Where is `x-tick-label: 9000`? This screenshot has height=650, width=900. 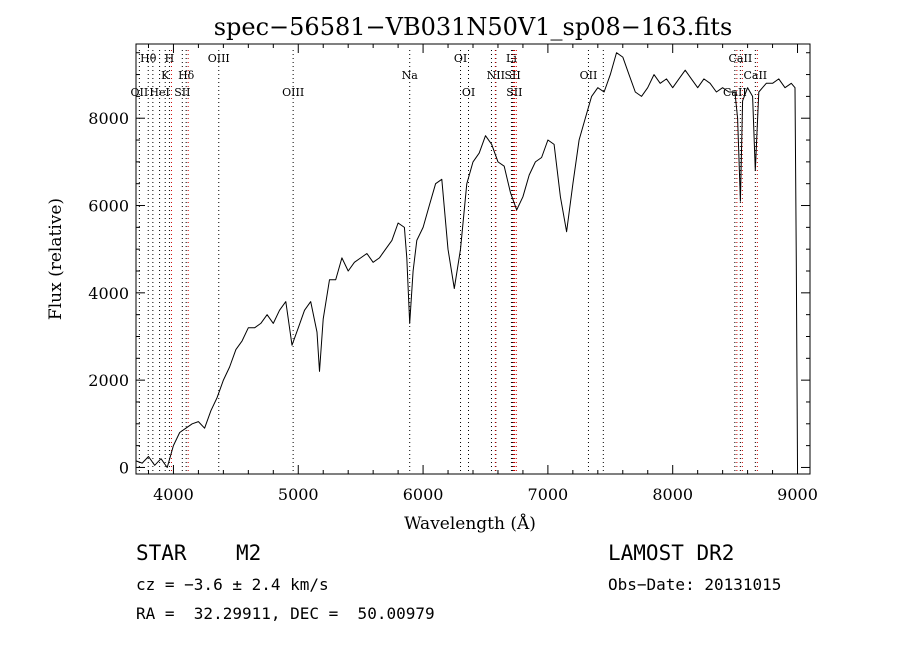 x-tick-label: 9000 is located at coordinates (797, 494).